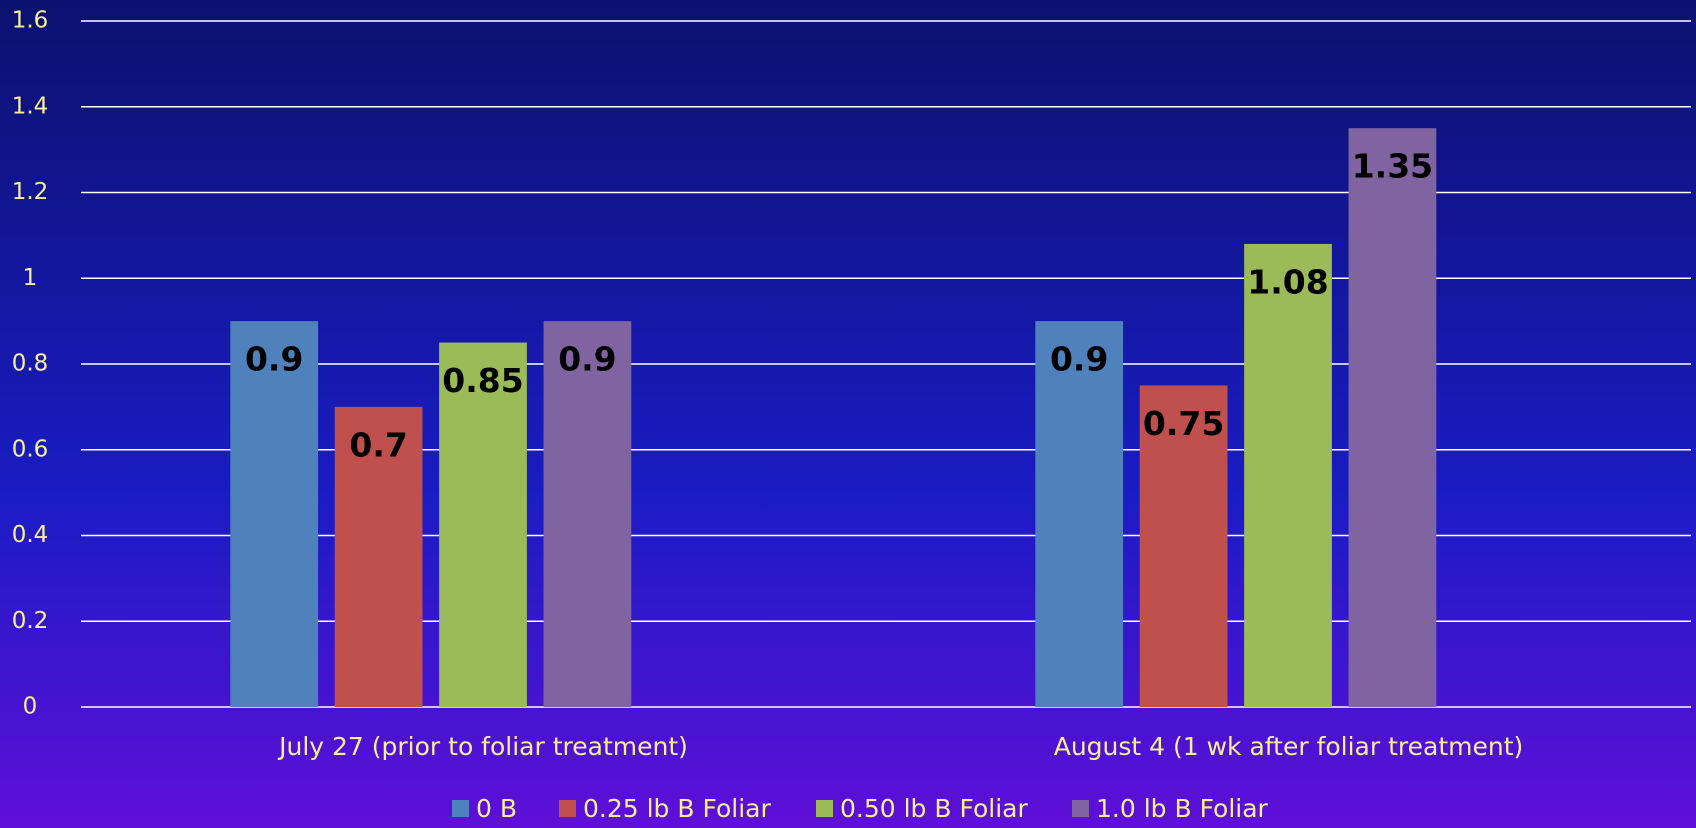 This screenshot has height=828, width=1696. I want to click on data-label: 0.85, so click(482, 380).